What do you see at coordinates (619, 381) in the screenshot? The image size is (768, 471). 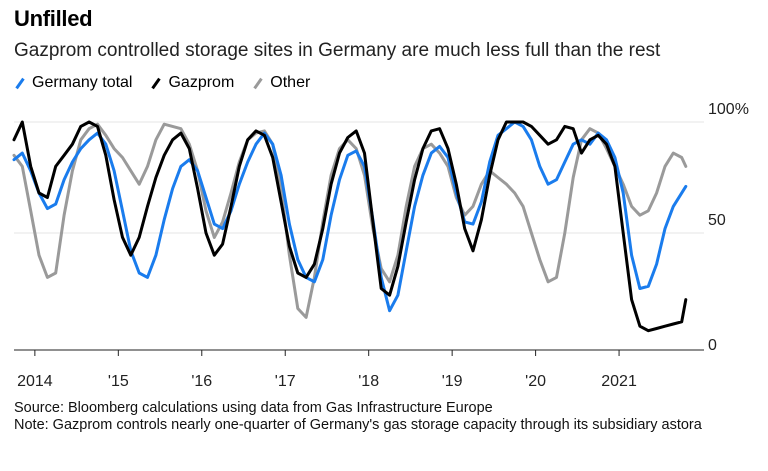 I see `x-tick-label-2021: 2021` at bounding box center [619, 381].